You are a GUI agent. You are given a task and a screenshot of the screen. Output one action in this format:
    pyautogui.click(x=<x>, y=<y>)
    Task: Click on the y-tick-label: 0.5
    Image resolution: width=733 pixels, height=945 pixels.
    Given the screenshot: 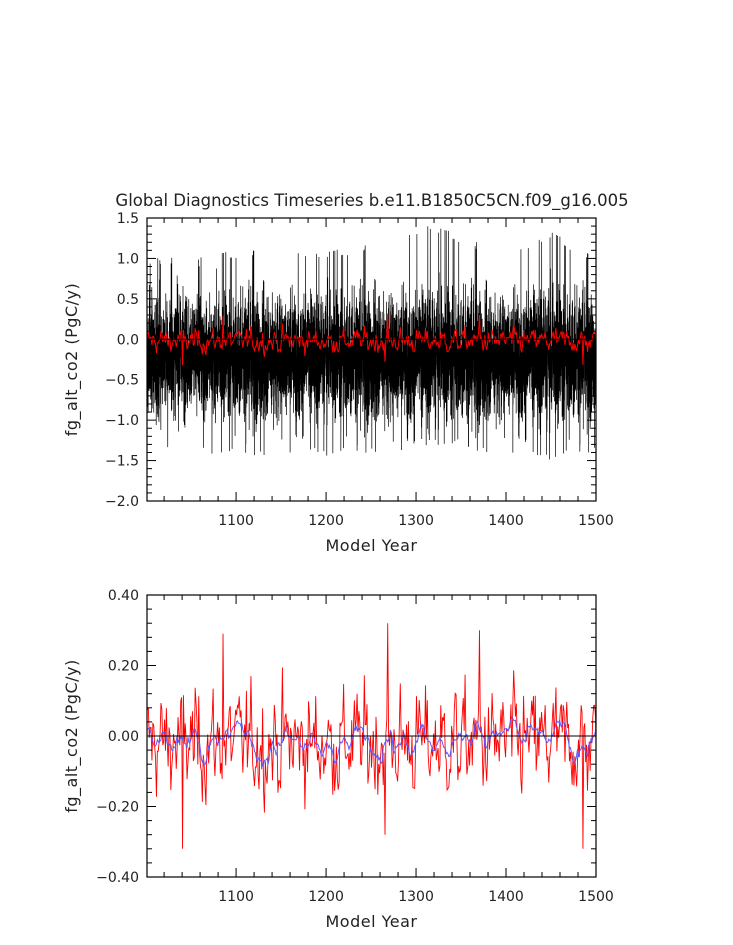 What is the action you would take?
    pyautogui.click(x=128, y=300)
    